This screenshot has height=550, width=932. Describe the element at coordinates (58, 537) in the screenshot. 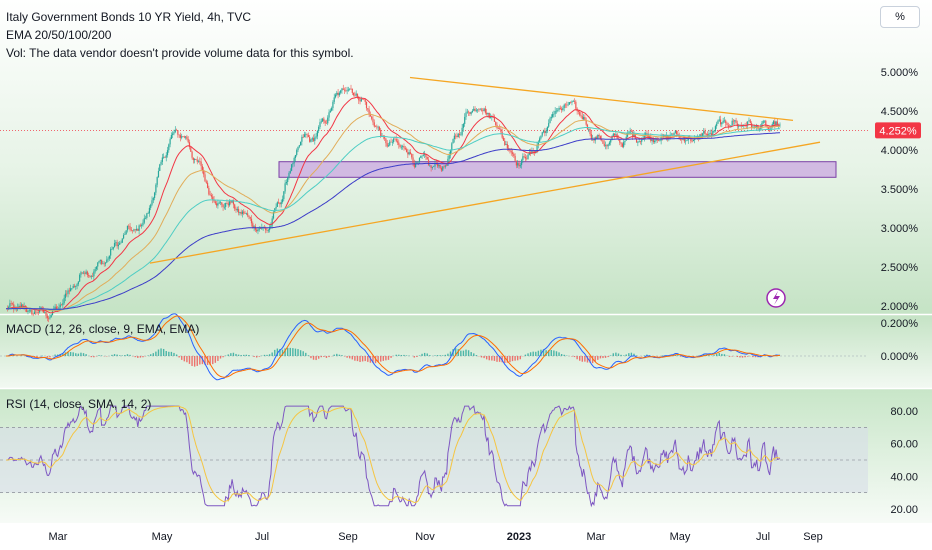

I see `time-tick-label: Mar` at that location.